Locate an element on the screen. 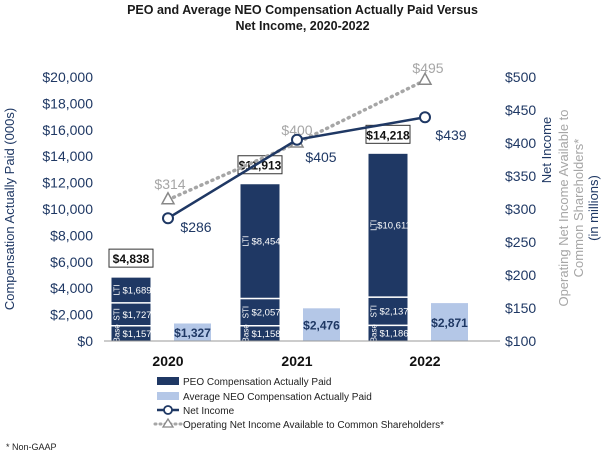  left-axis-tick-label: $12,000 is located at coordinates (67, 183).